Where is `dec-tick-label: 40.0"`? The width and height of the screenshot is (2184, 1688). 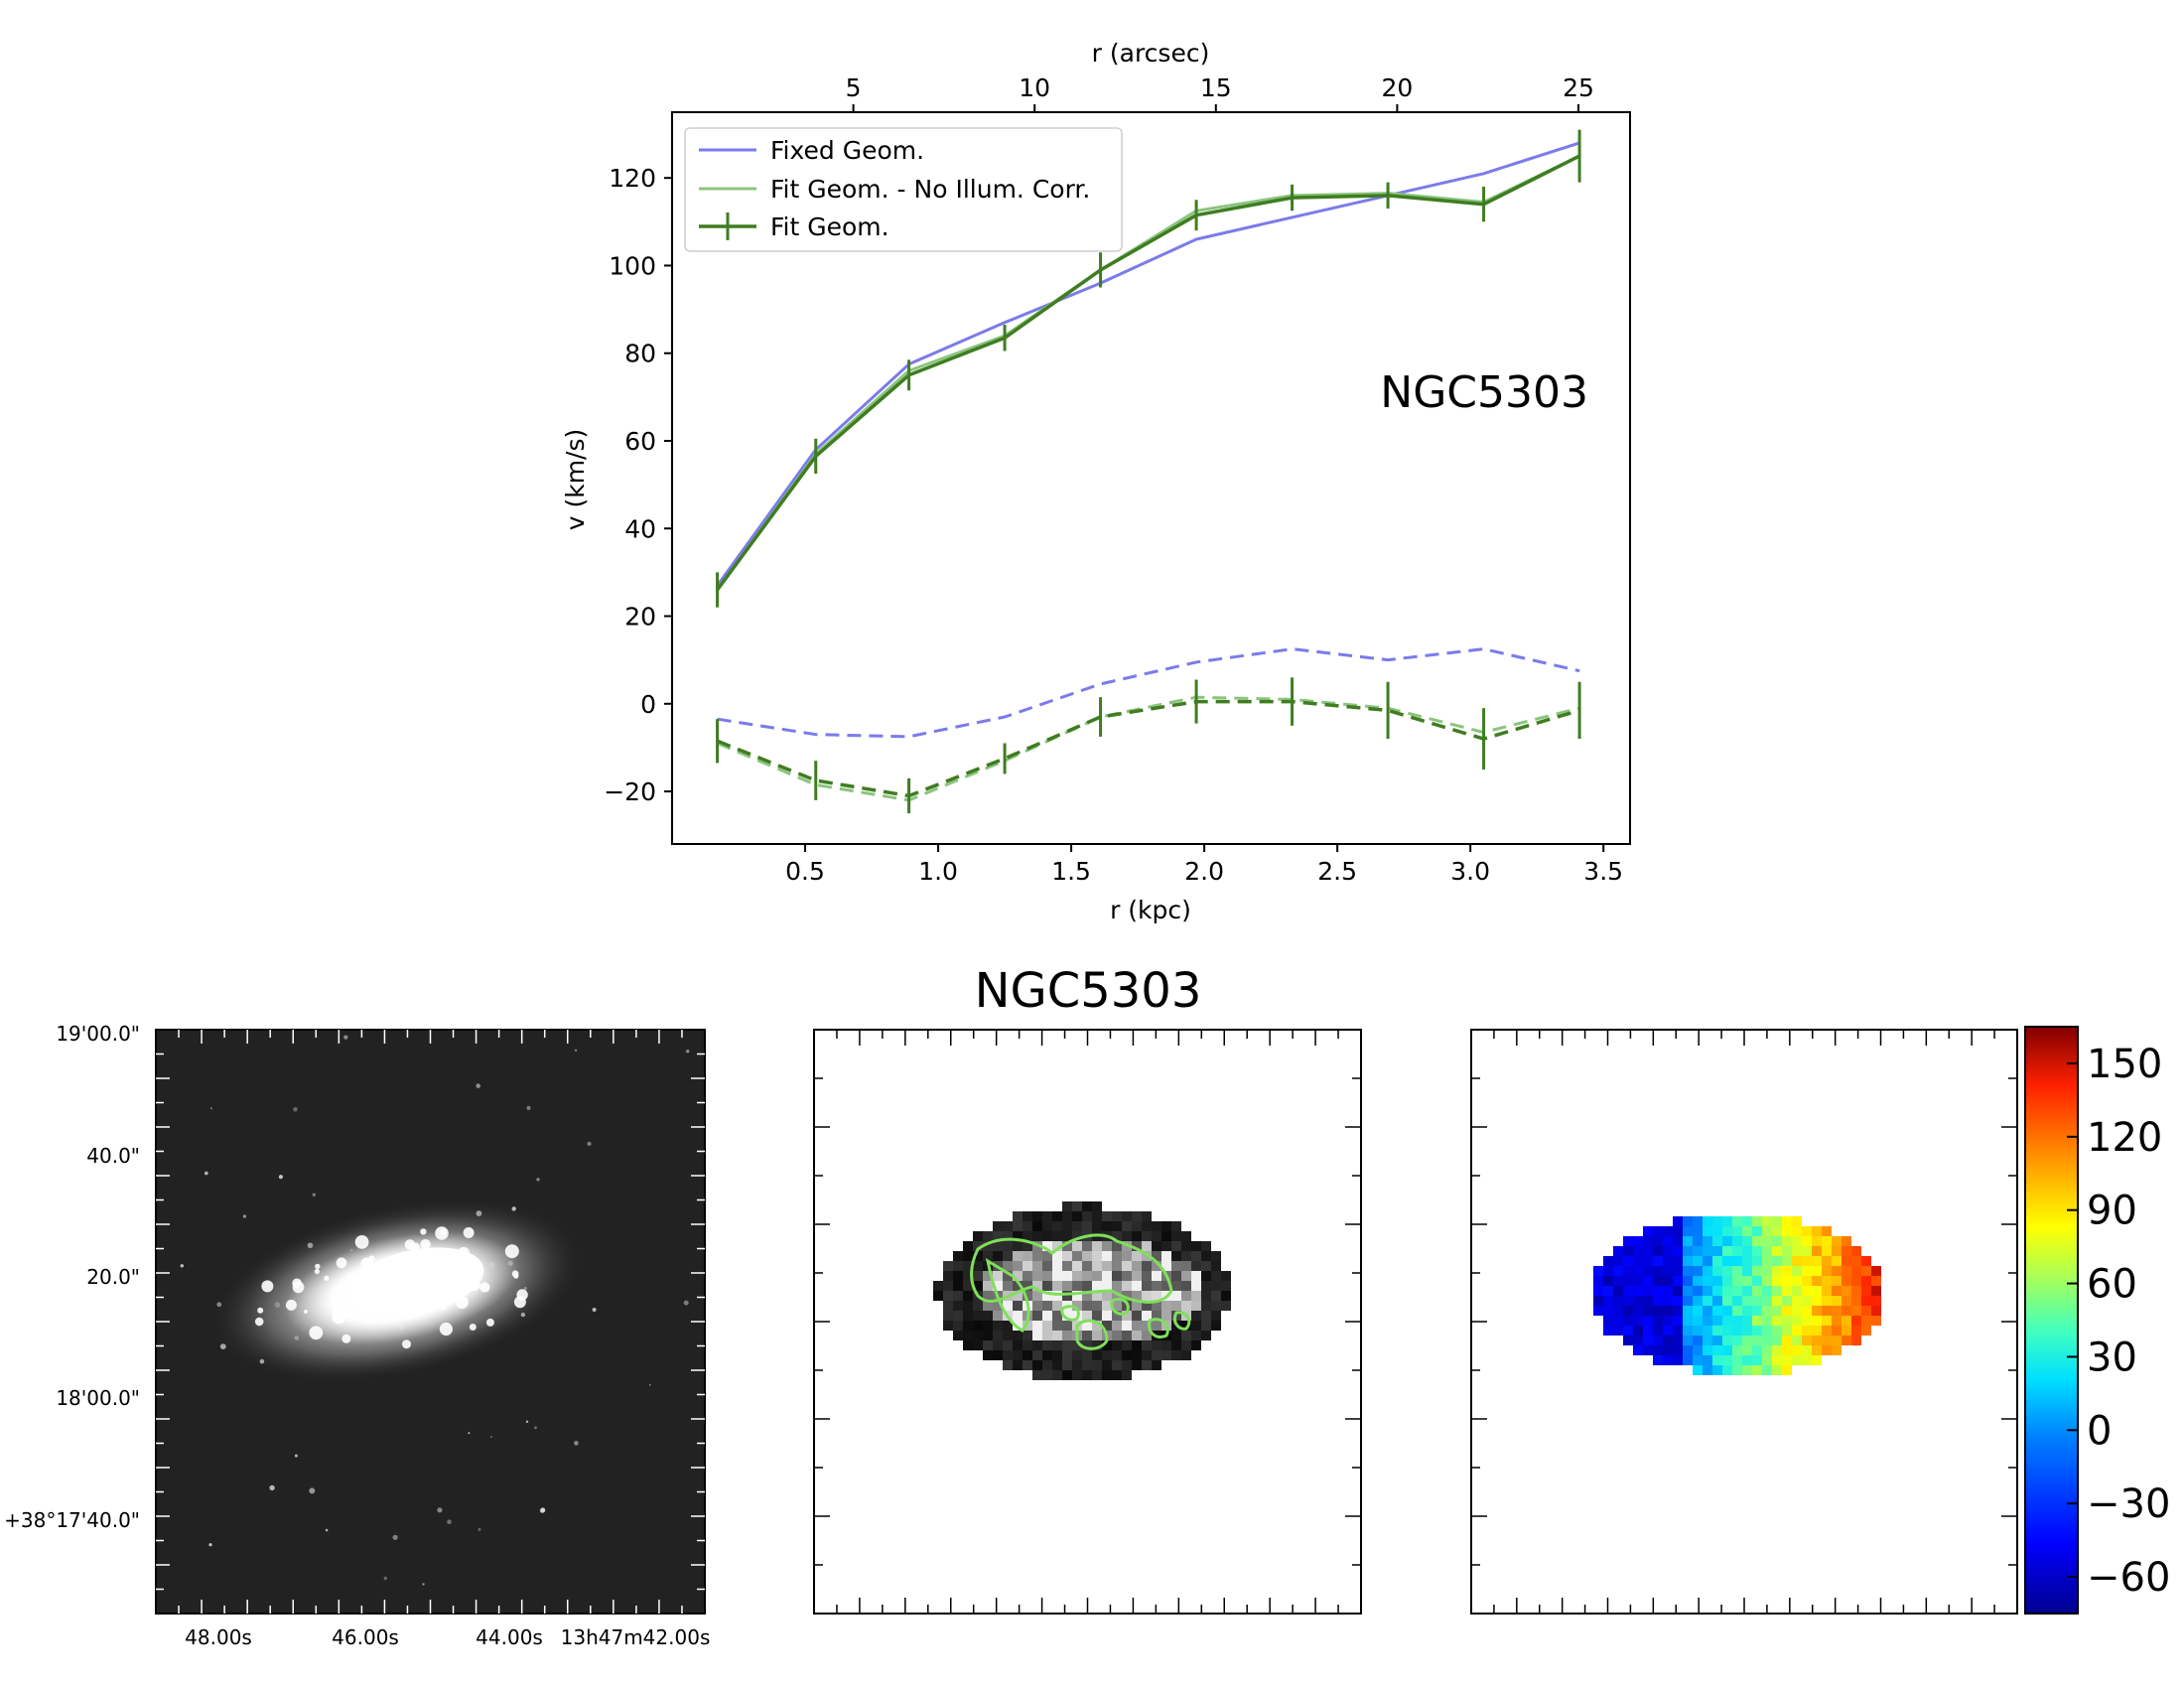
dec-tick-label: 40.0" is located at coordinates (113, 1156).